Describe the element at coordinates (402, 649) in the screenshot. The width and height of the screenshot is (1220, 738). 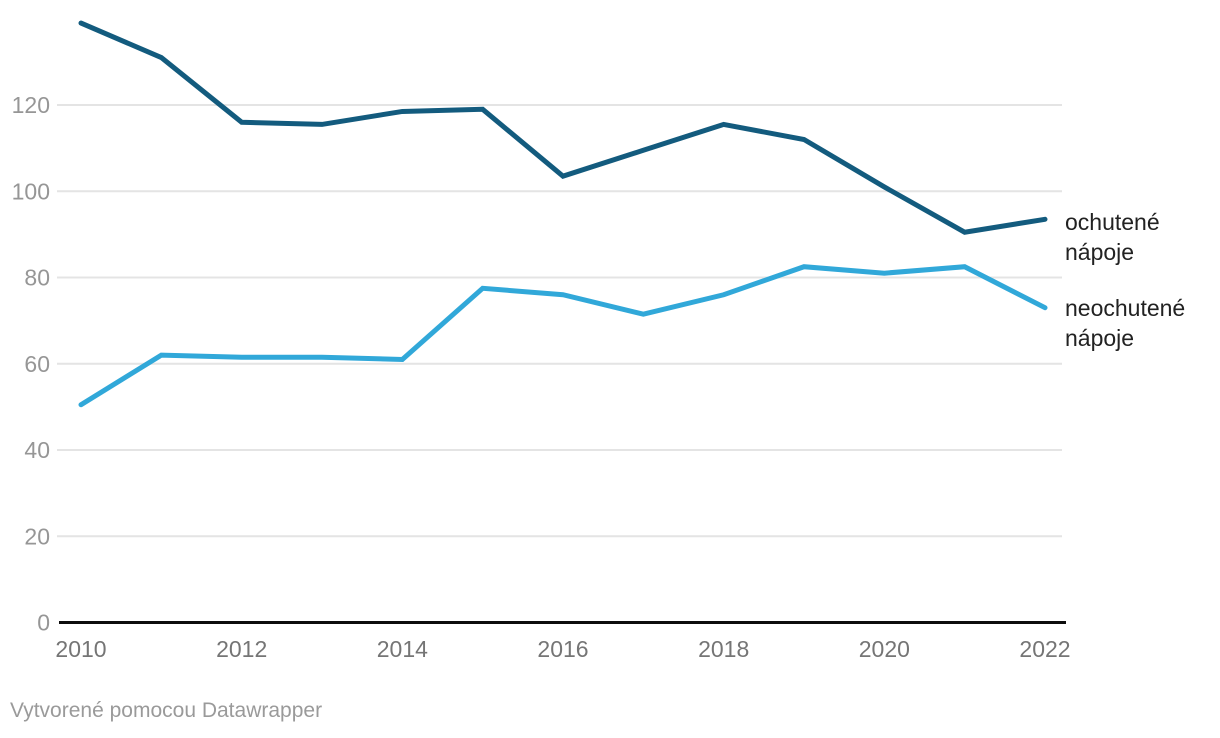
I see `x-axis-tick-label: 2014` at that location.